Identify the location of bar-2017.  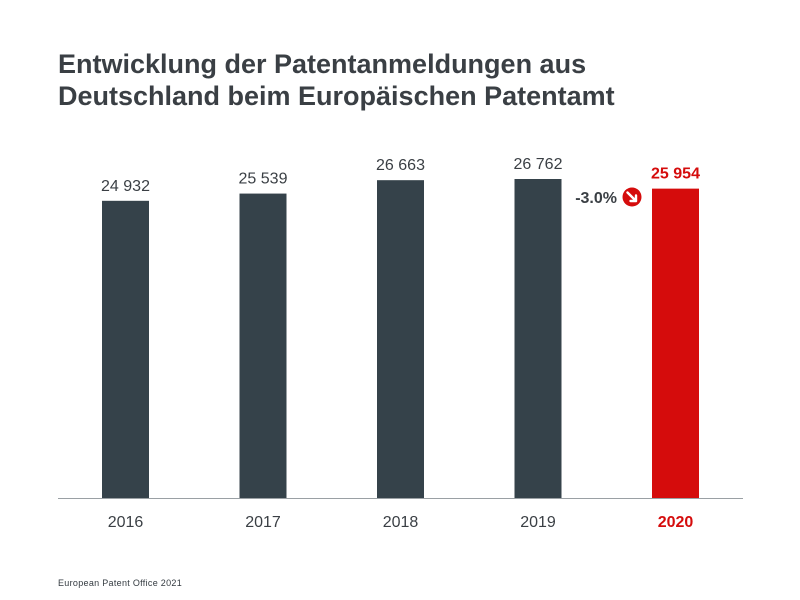
(263, 346).